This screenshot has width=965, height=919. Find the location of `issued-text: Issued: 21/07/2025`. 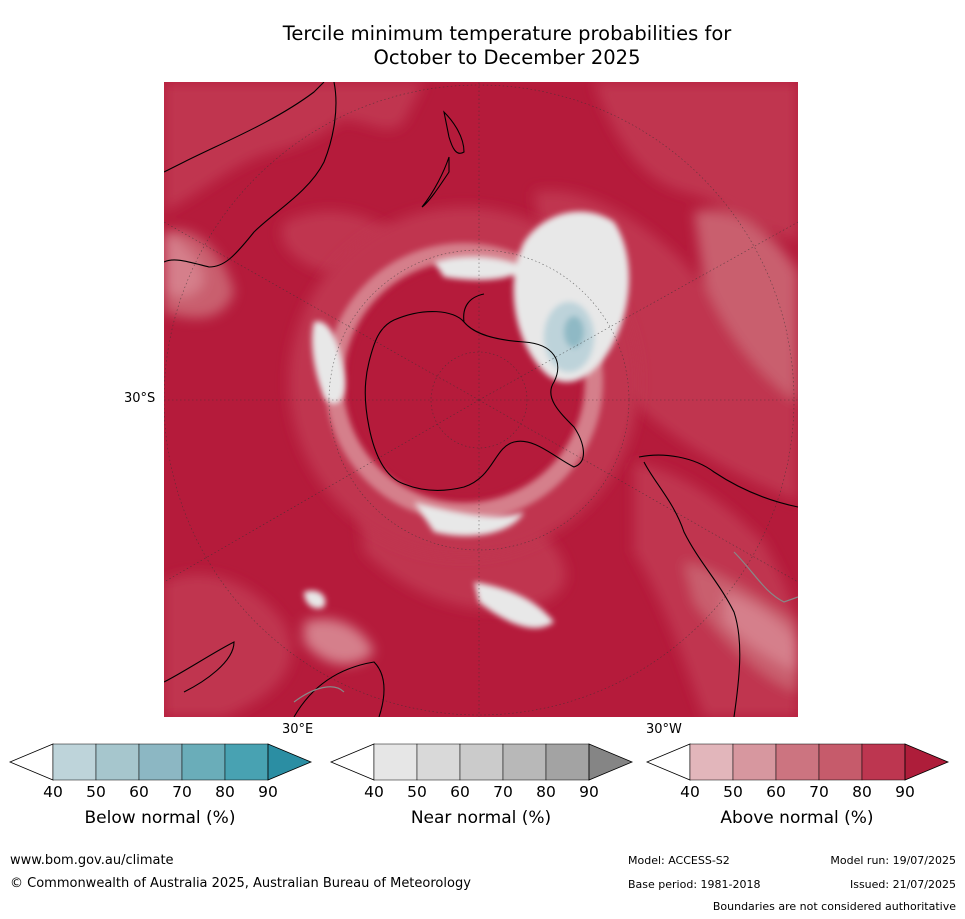

issued-text: Issued: 21/07/2025 is located at coordinates (902, 884).